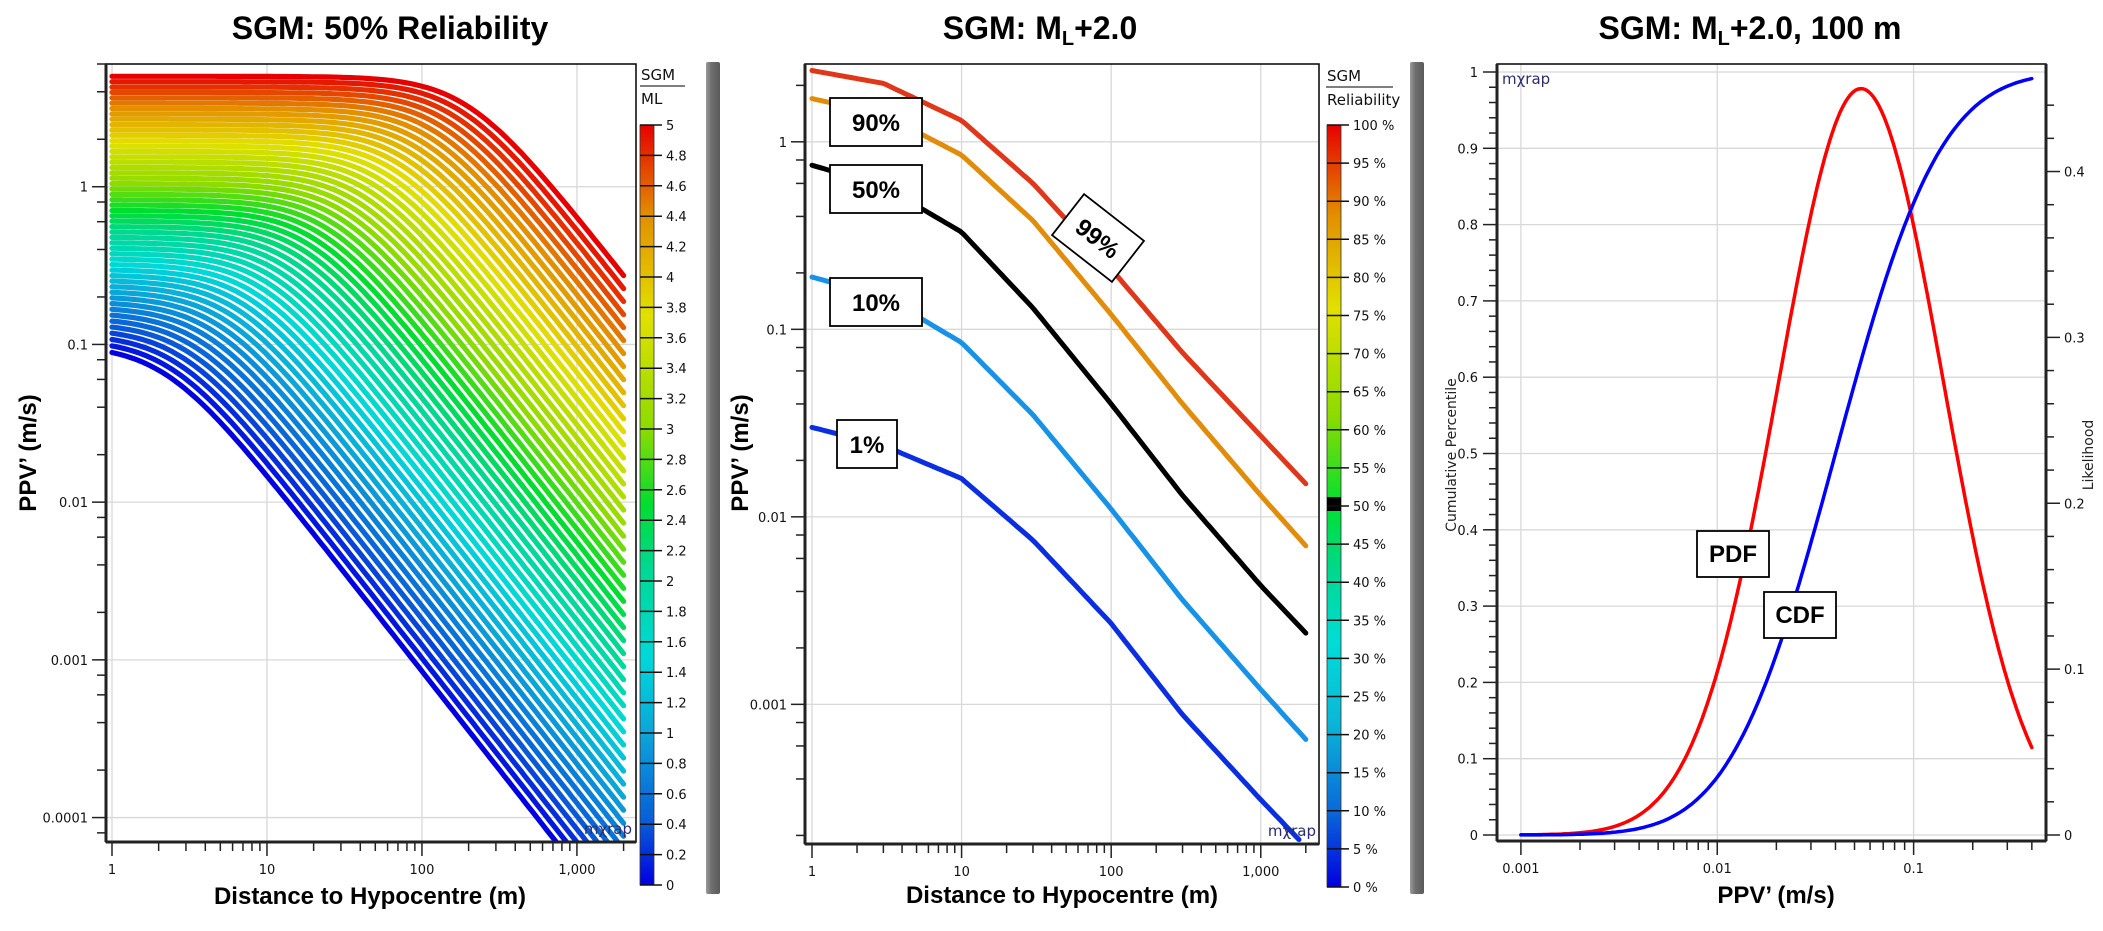 The image size is (2103, 931). I want to click on y-left-tick-label: 0.4, so click(1467, 531).